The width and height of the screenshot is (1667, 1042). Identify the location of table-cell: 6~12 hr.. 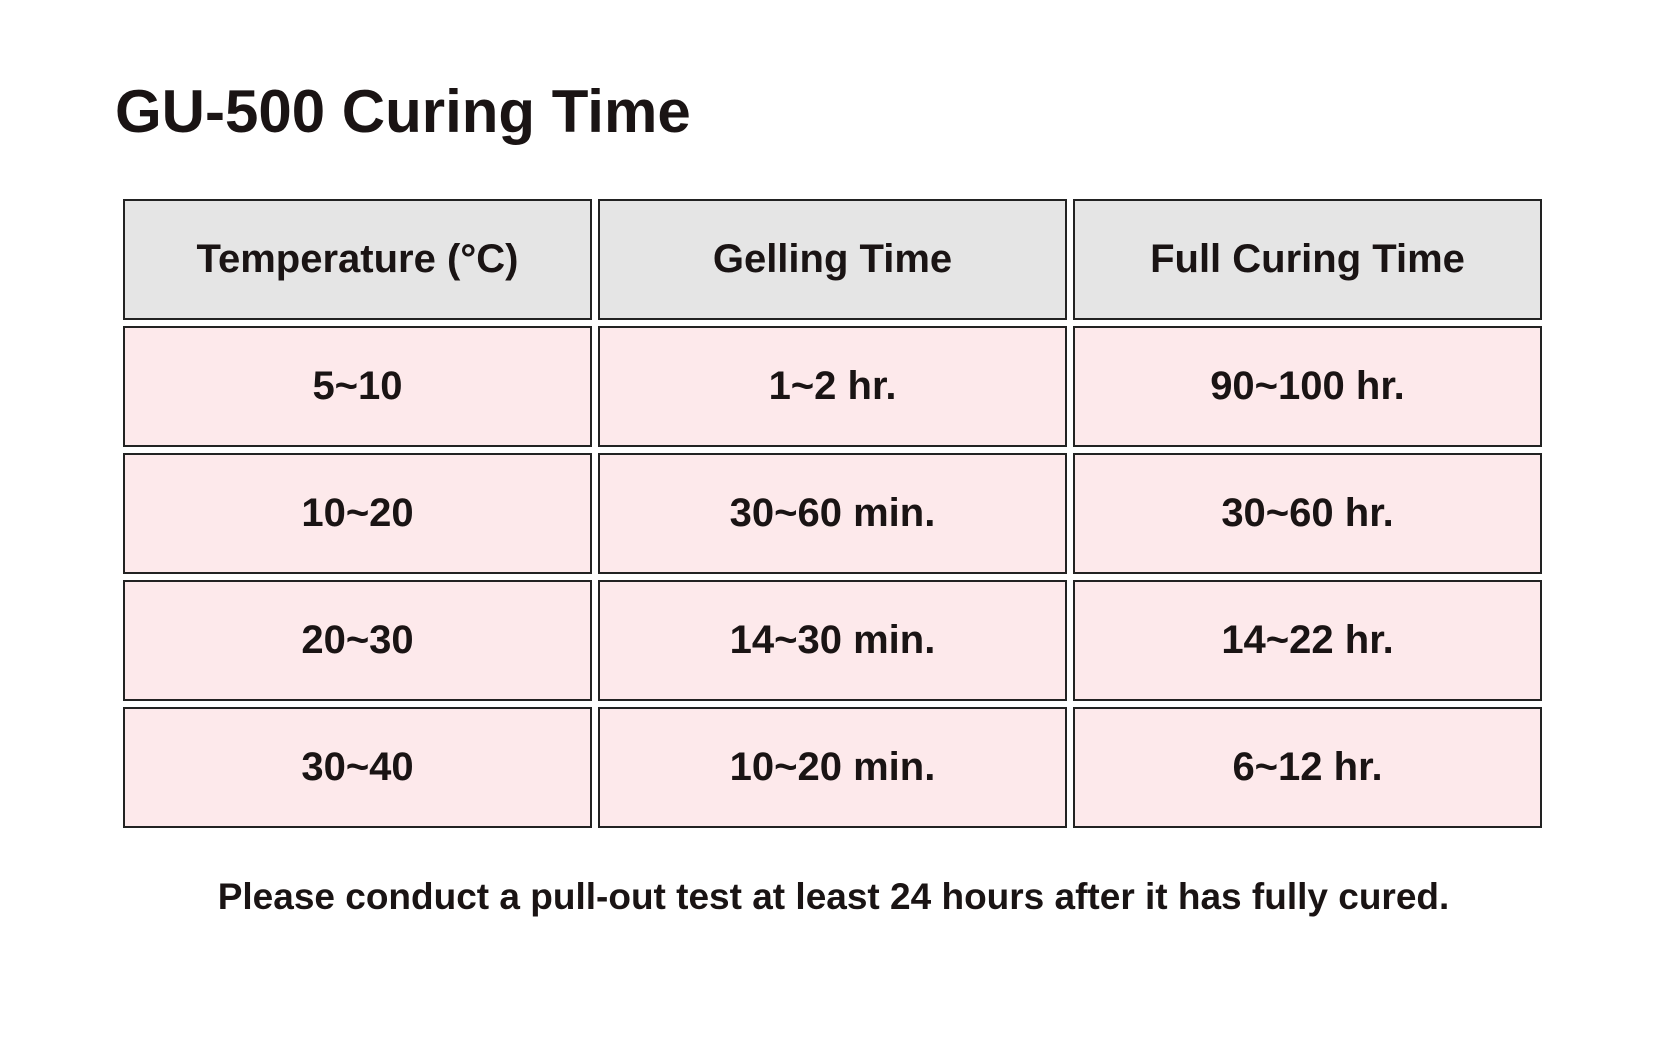
(1307, 767).